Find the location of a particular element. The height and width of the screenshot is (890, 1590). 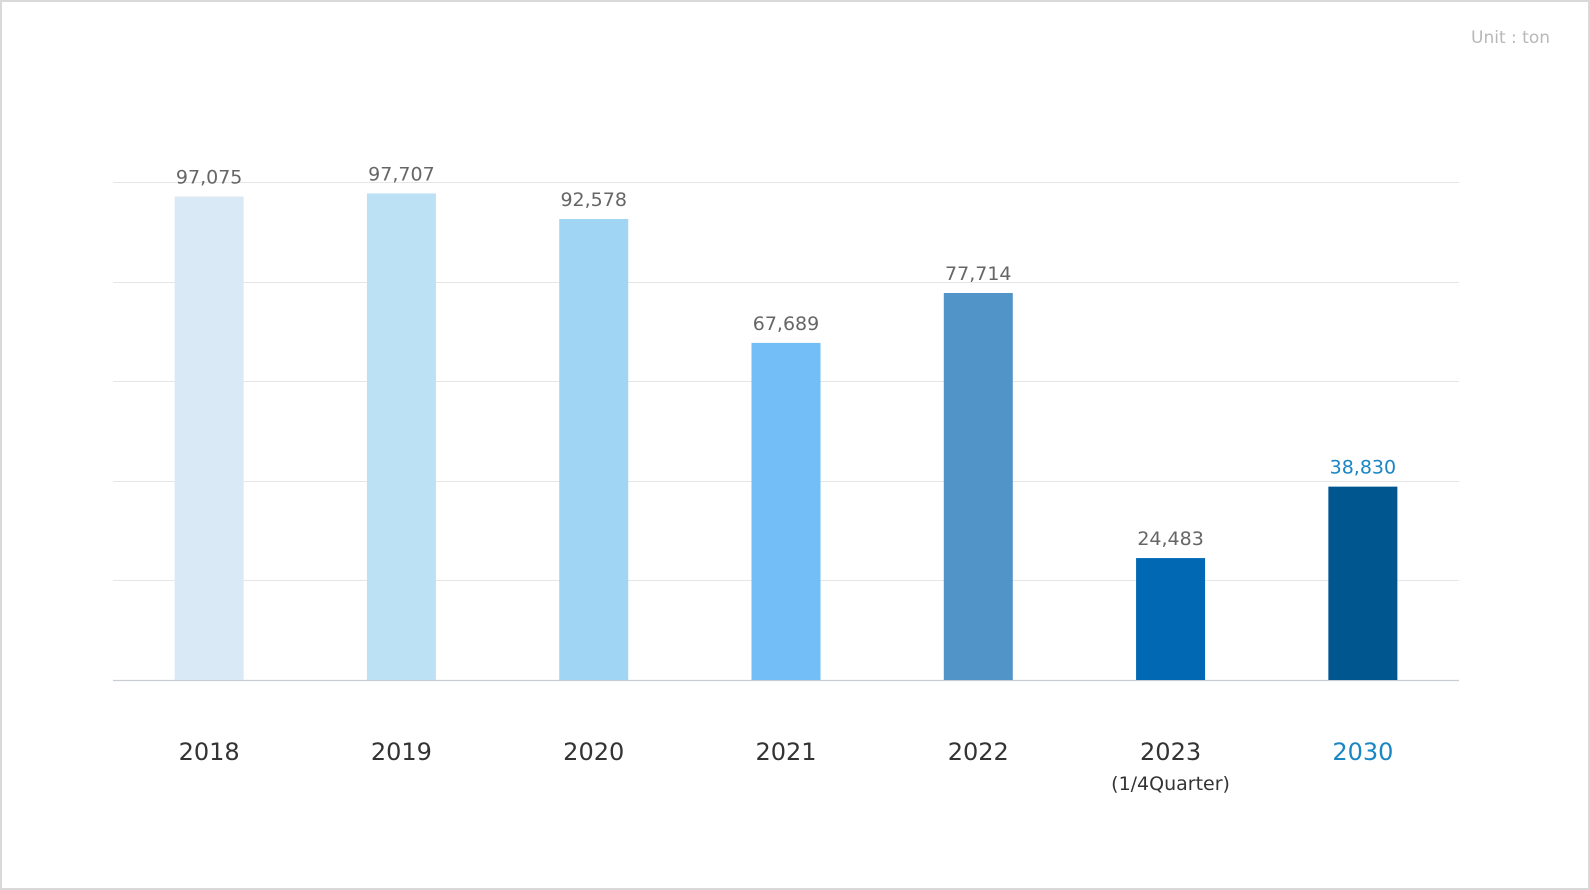

bar-2020 is located at coordinates (594, 449).